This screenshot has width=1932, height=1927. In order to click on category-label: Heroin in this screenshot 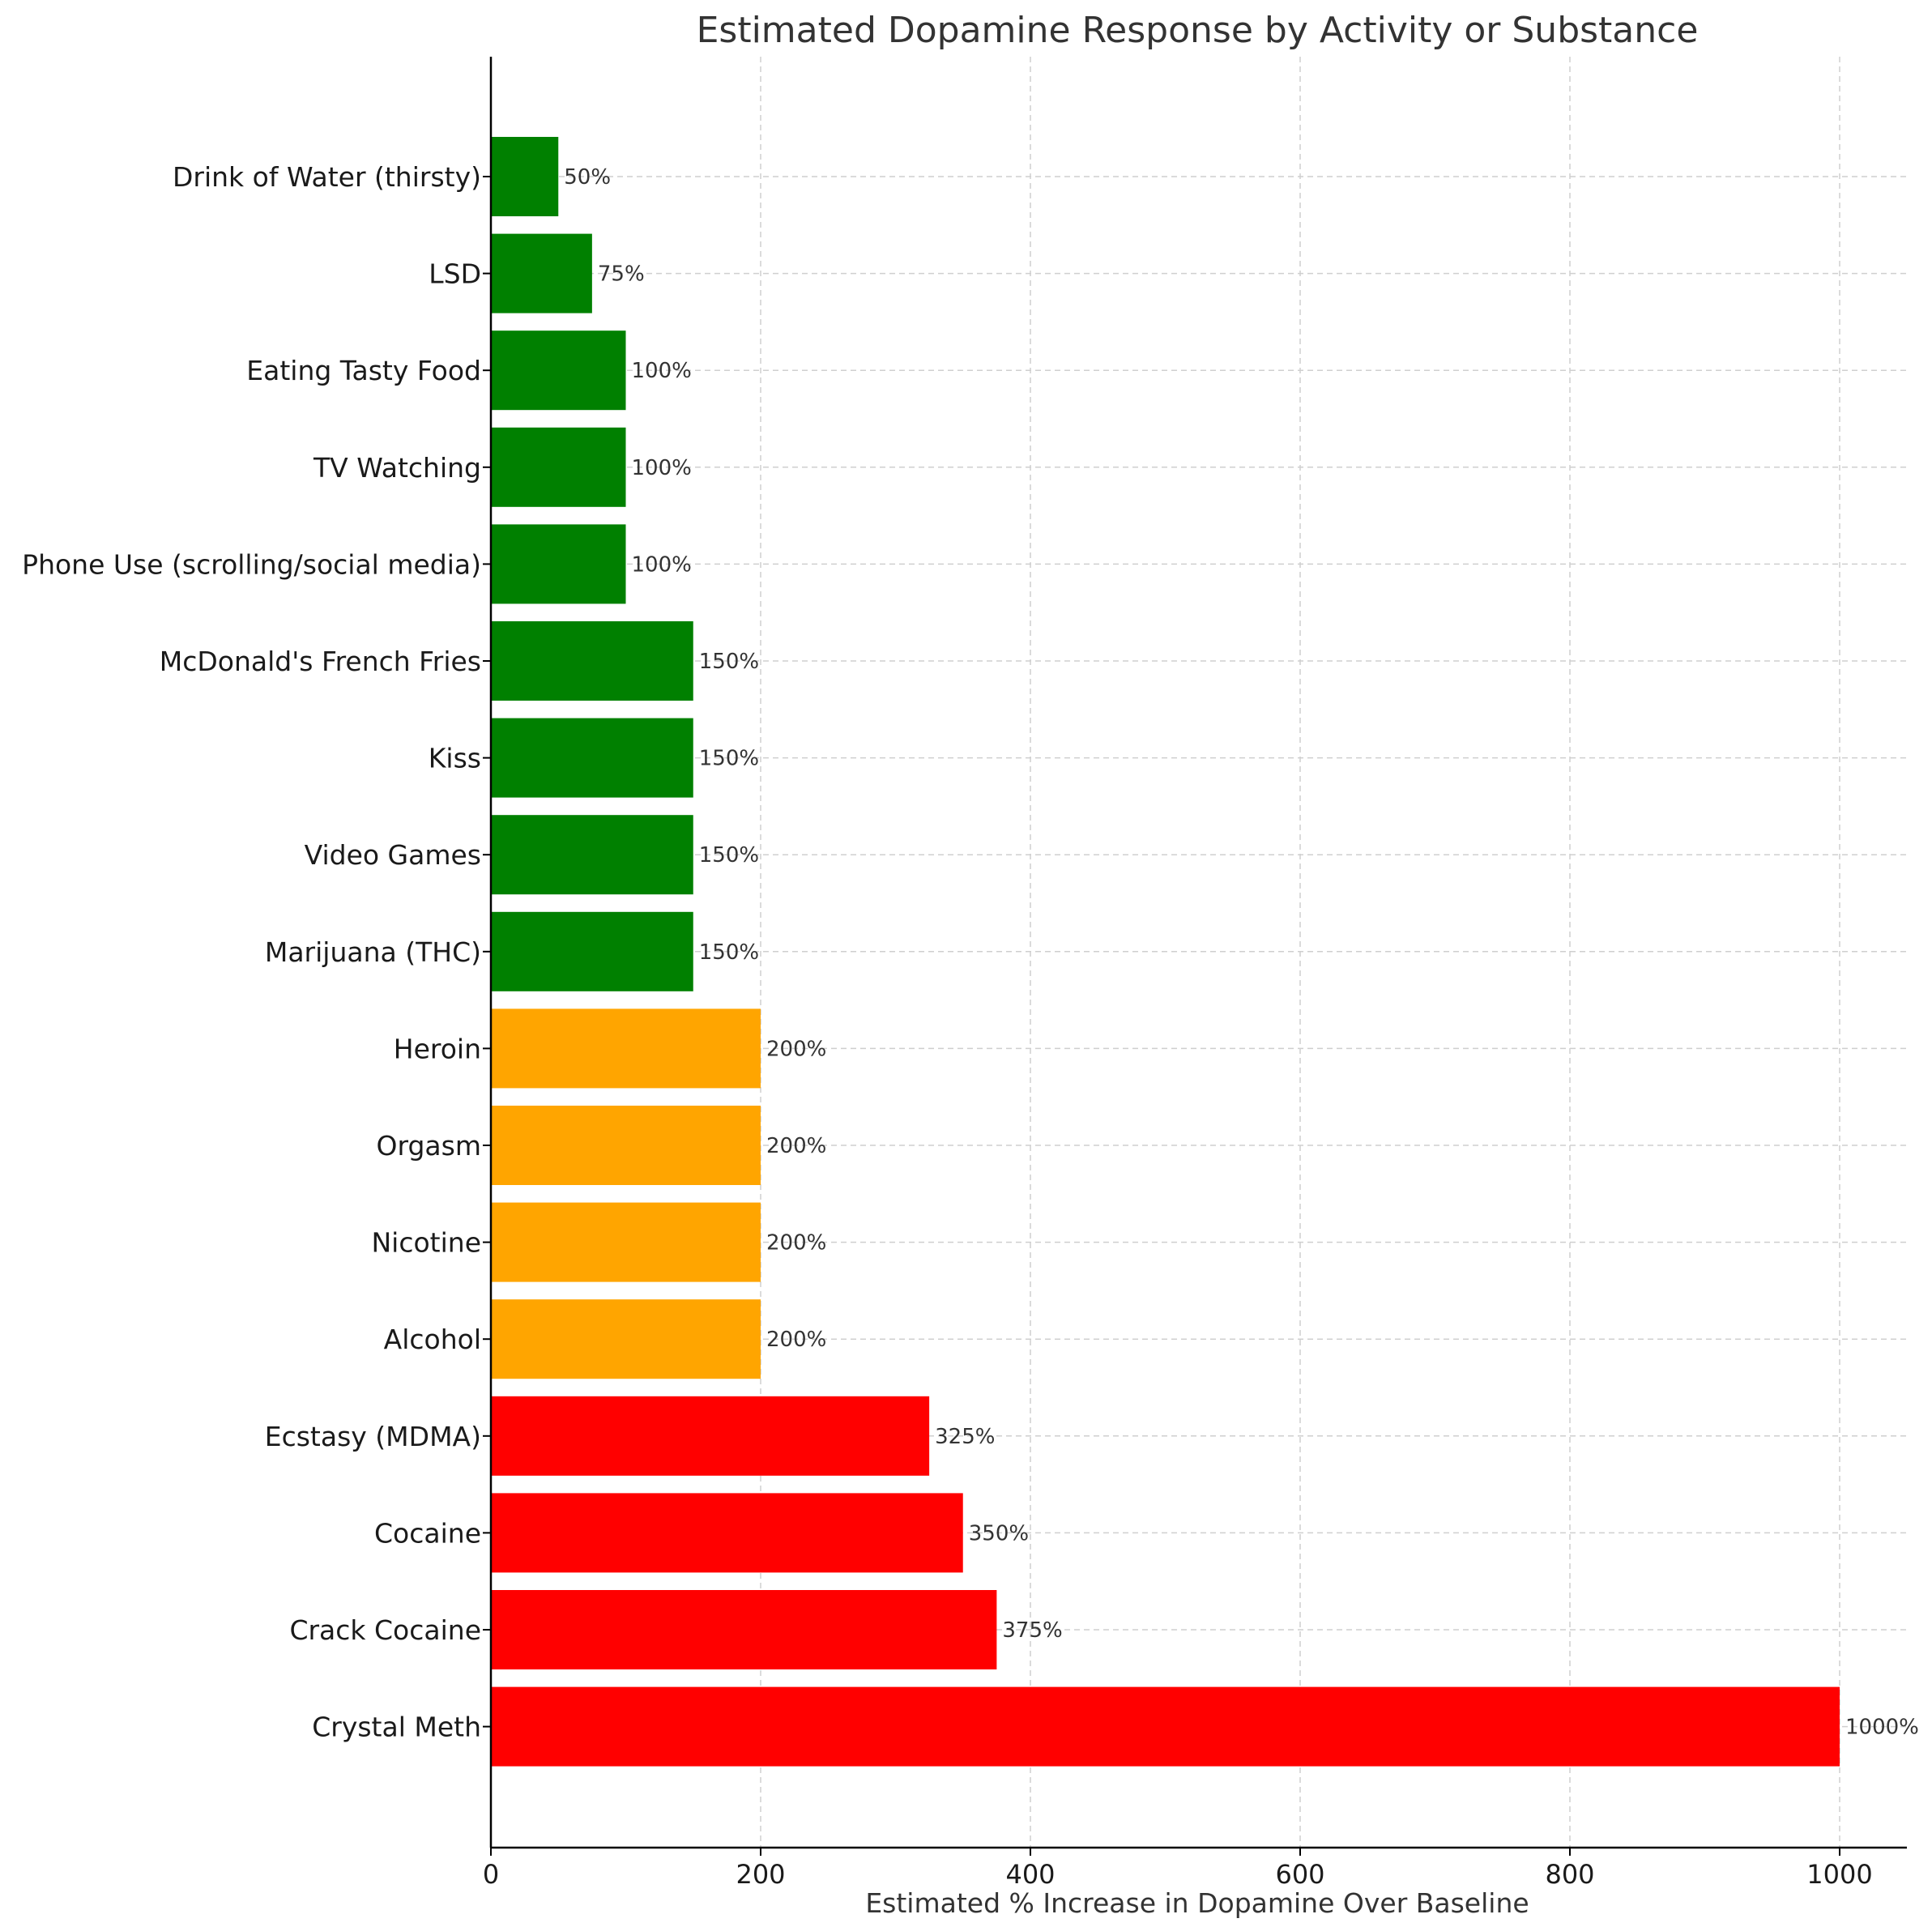, I will do `click(438, 1048)`.